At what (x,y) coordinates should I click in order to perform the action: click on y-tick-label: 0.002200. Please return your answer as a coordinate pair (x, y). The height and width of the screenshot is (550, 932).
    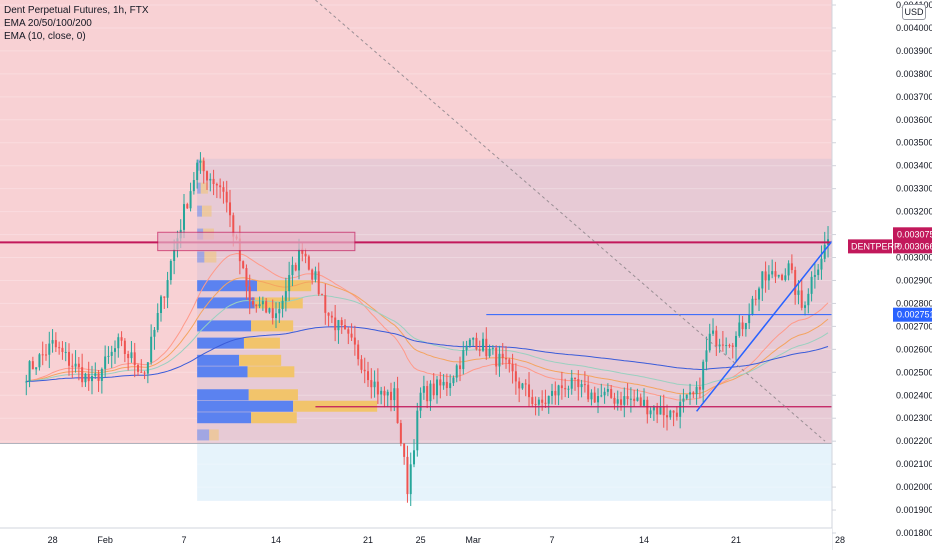
    Looking at the image, I should click on (914, 441).